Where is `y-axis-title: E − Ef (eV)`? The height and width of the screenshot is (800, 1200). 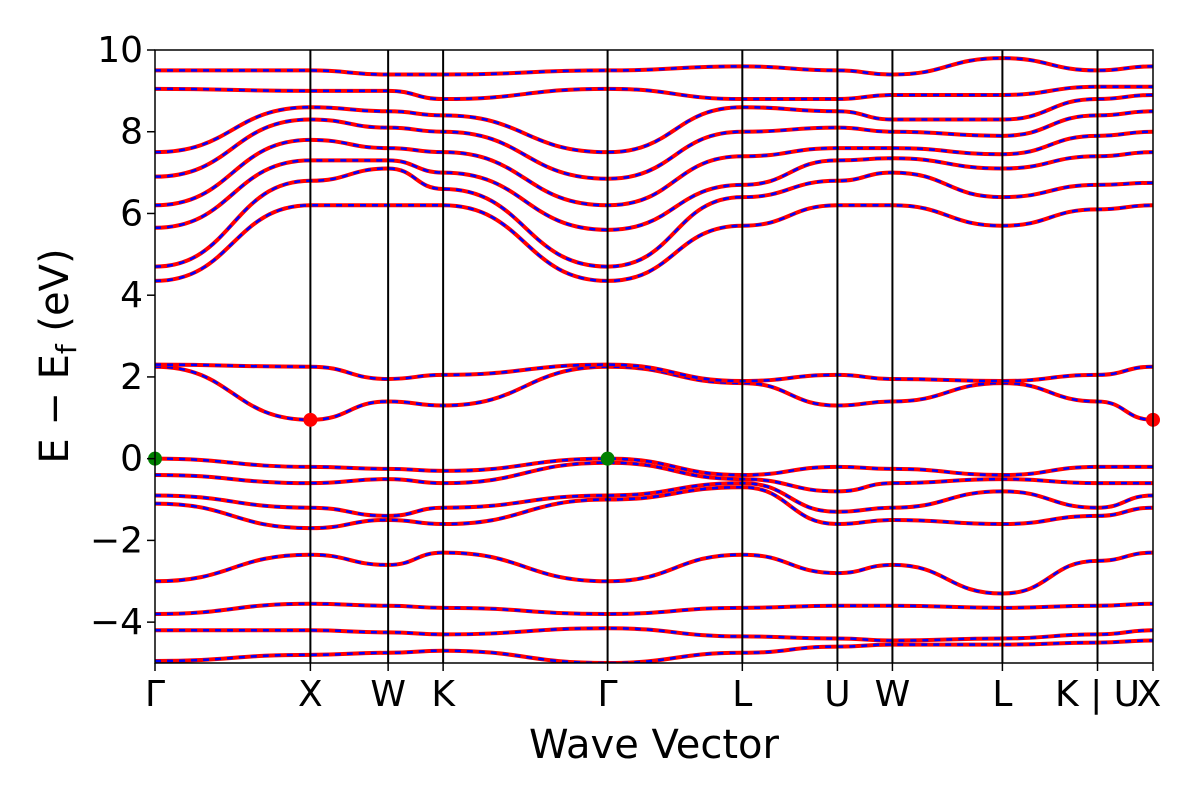
y-axis-title: E − Ef (eV) is located at coordinates (57, 355).